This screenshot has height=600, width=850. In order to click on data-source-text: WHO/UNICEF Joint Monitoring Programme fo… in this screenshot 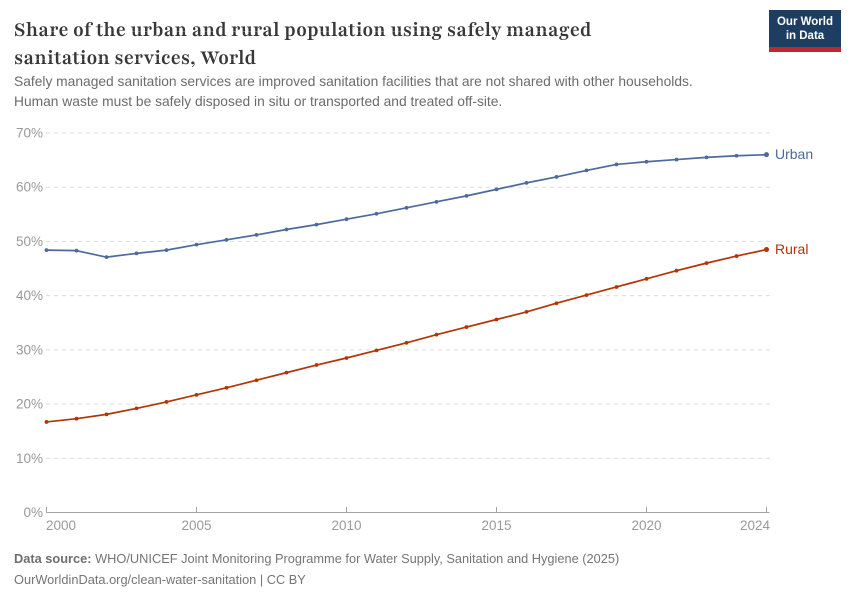, I will do `click(355, 558)`.